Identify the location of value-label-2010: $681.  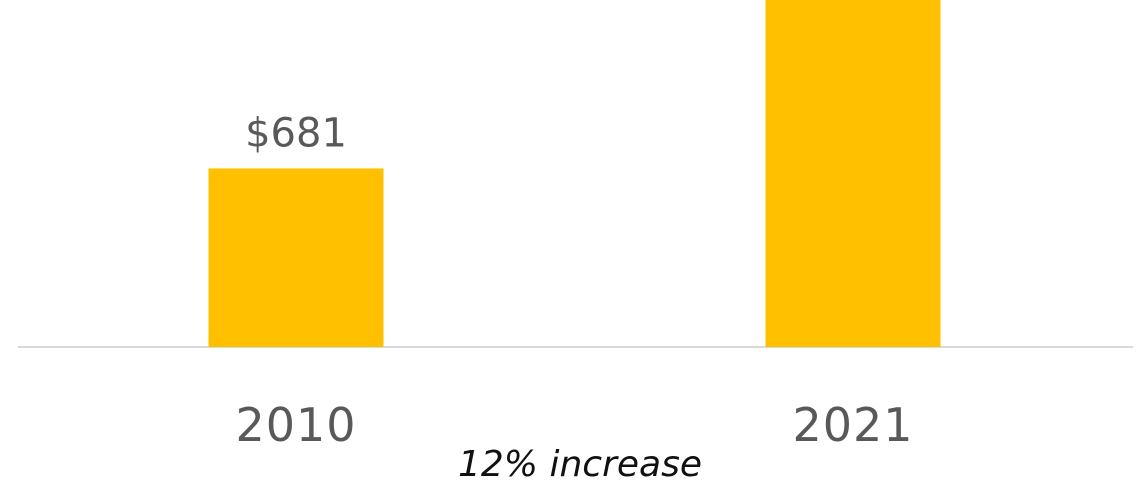
(296, 133).